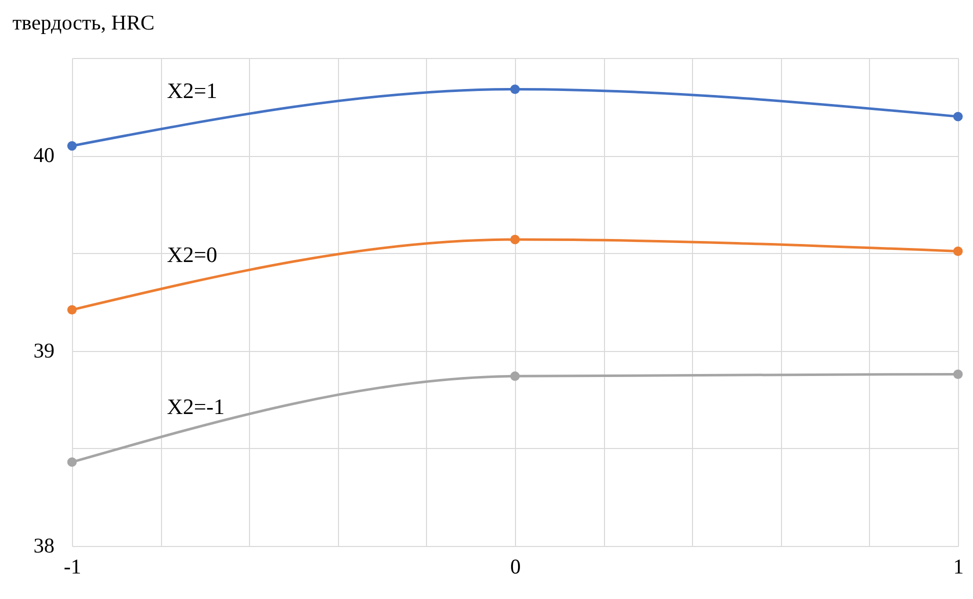  What do you see at coordinates (192, 90) in the screenshot?
I see `series-label: X2=1` at bounding box center [192, 90].